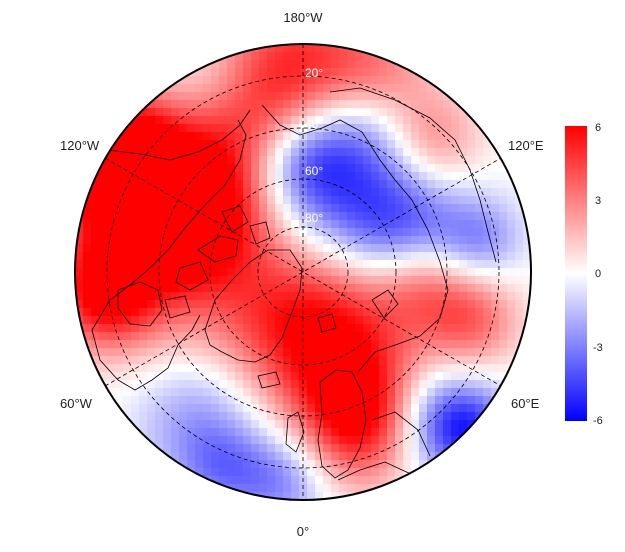 Image resolution: width=625 pixels, height=552 pixels. What do you see at coordinates (385, 304) in the screenshot?
I see `coast-novaya-zemlya` at bounding box center [385, 304].